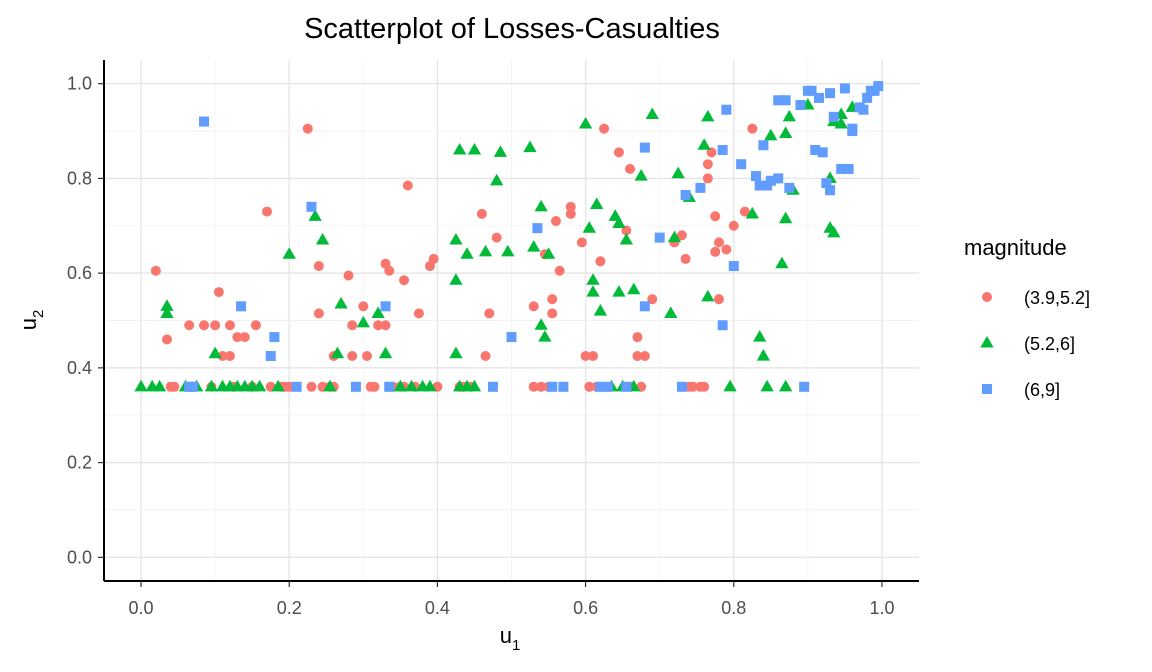  What do you see at coordinates (79, 557) in the screenshot?
I see `y-tick-label: 0.0` at bounding box center [79, 557].